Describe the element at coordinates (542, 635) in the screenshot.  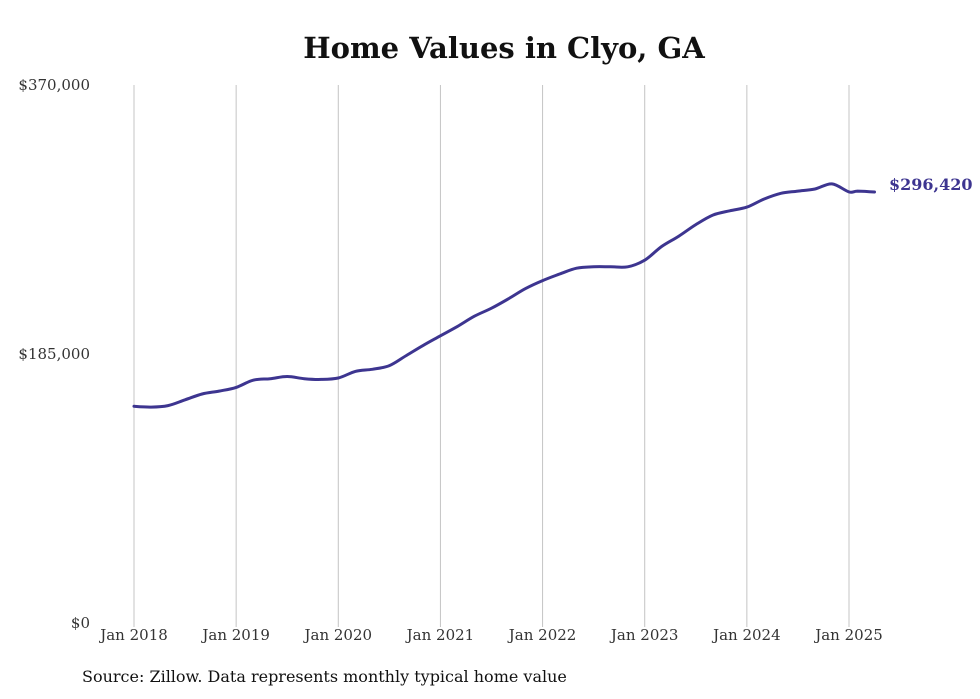
I see `x-tick-label: Jan 2022` at that location.